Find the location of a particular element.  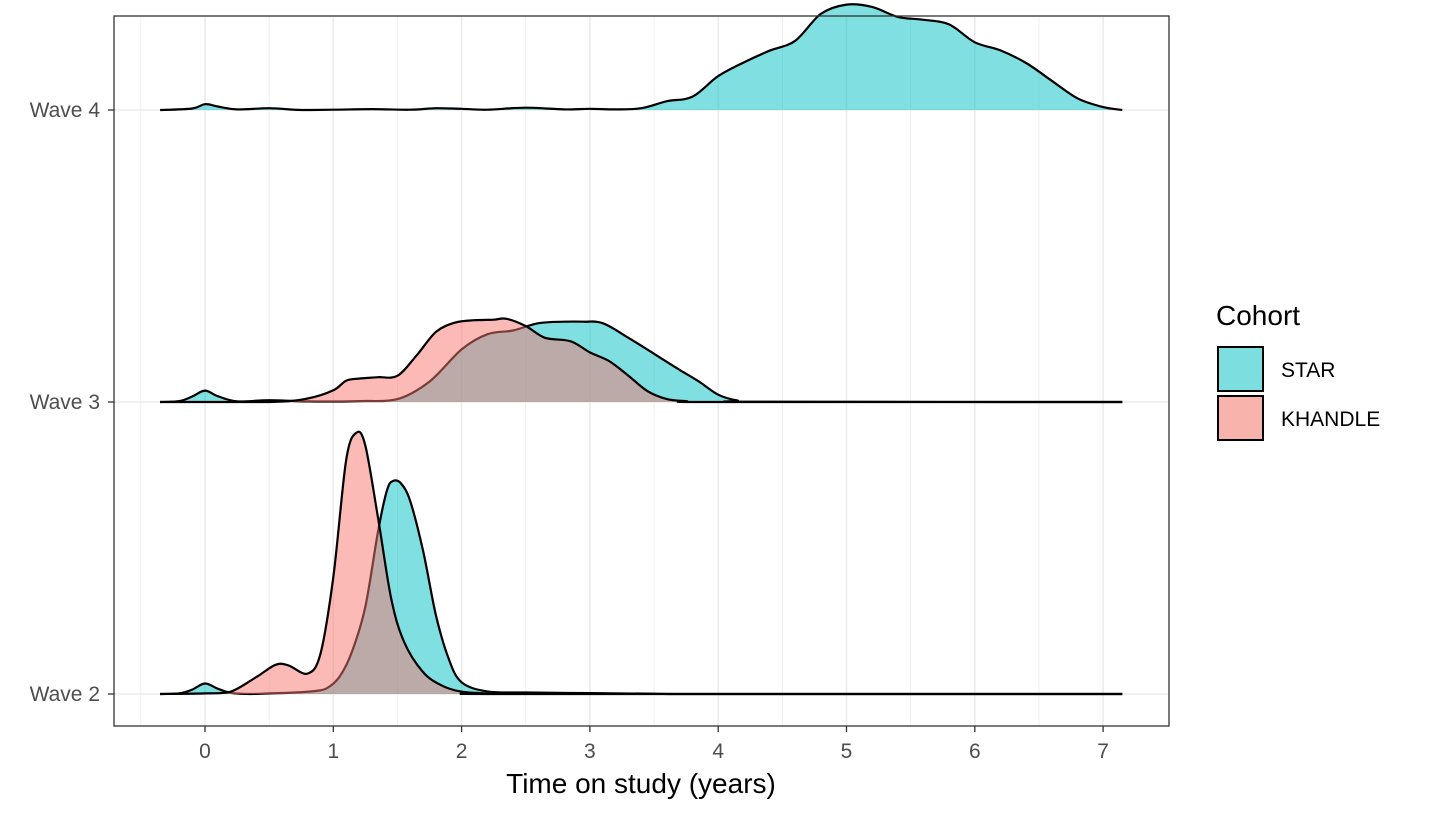

ridge-area-star-wave3 is located at coordinates (641, 361).